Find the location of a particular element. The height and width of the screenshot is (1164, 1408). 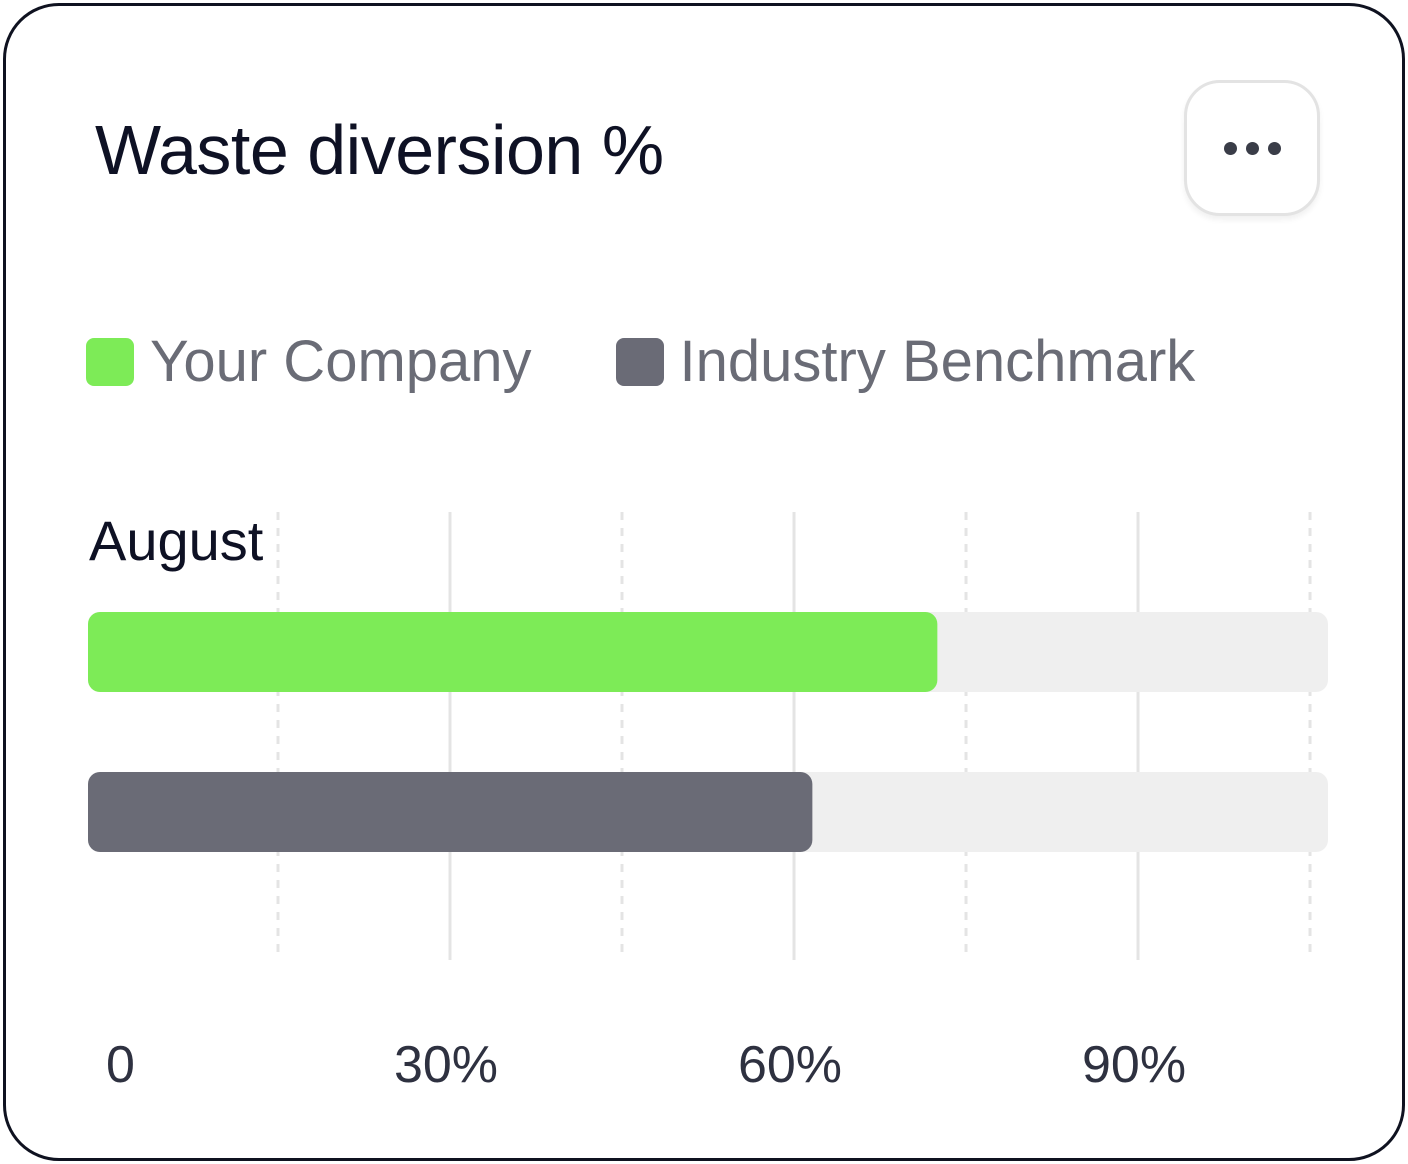

x-tick-label: 30% is located at coordinates (446, 1065).